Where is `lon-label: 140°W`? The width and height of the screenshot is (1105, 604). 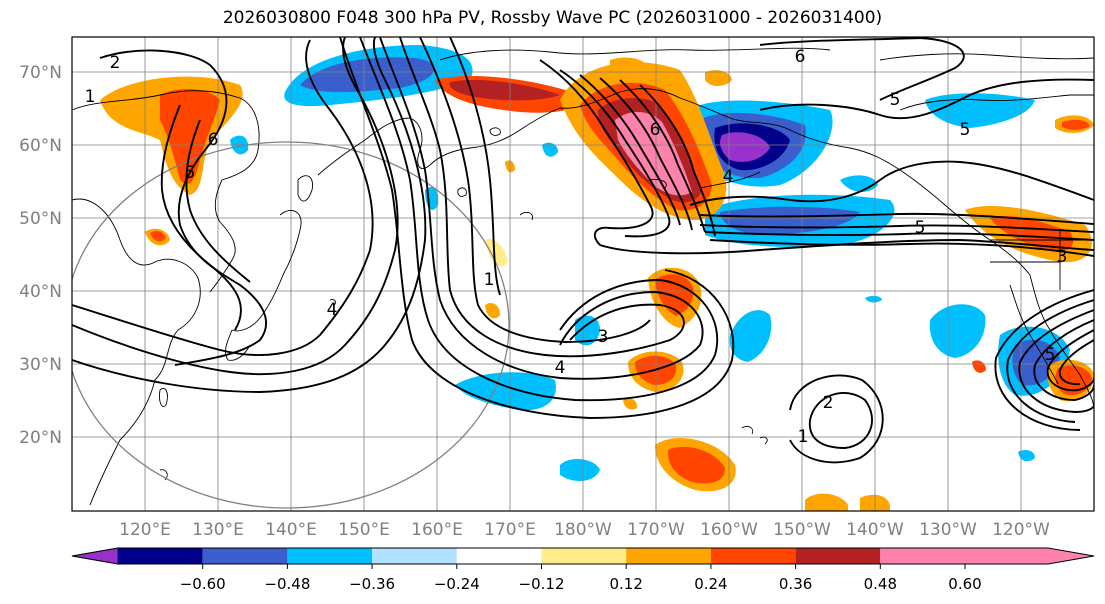
lon-label: 140°W is located at coordinates (875, 530).